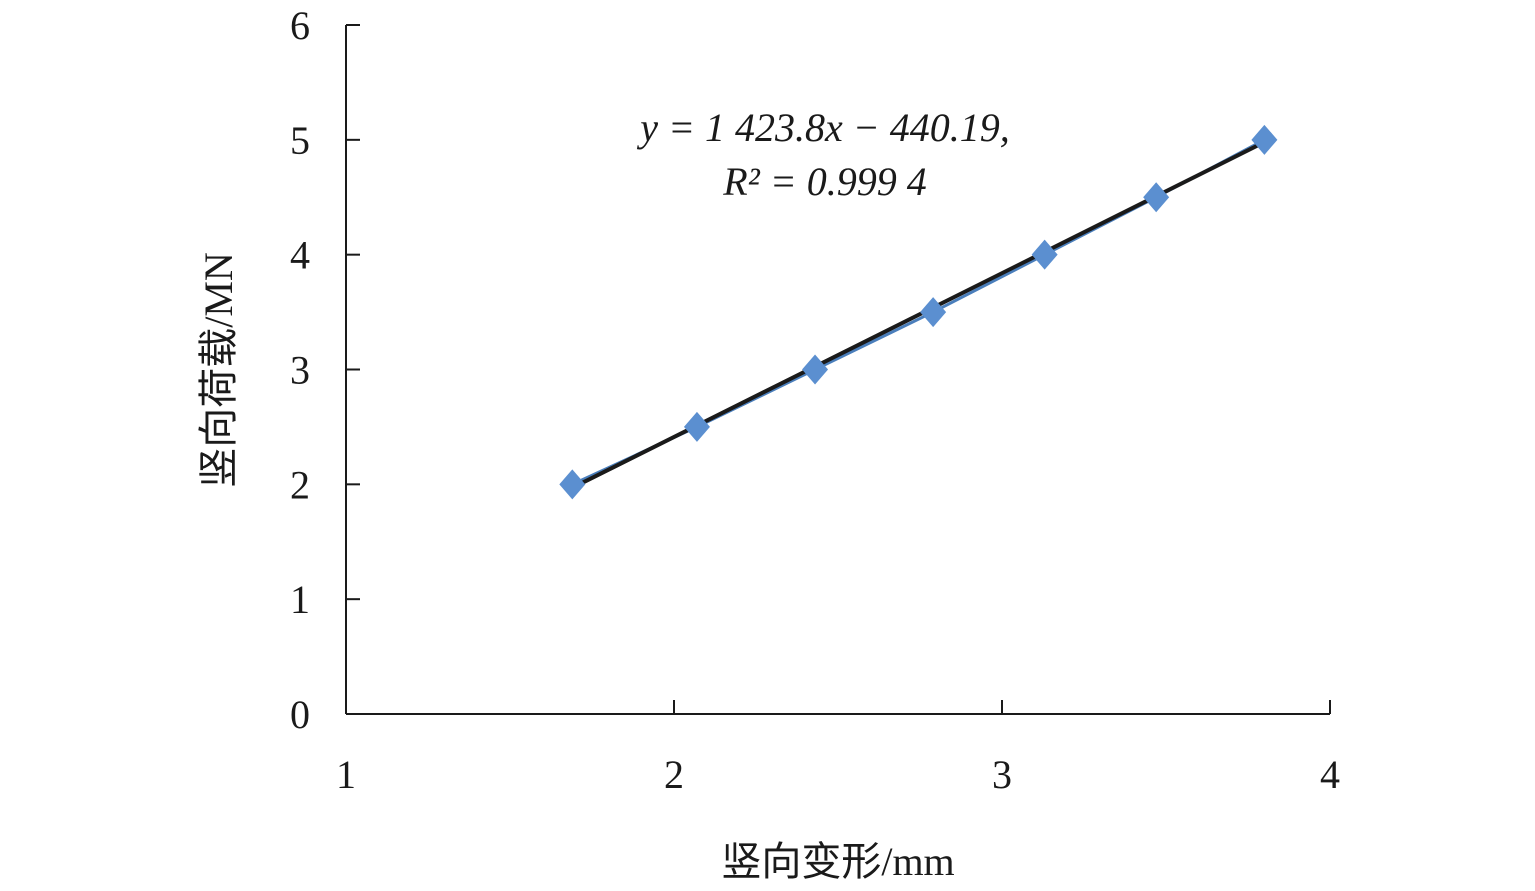 The height and width of the screenshot is (891, 1535). What do you see at coordinates (1002, 774) in the screenshot?
I see `x-tick-label: 3` at bounding box center [1002, 774].